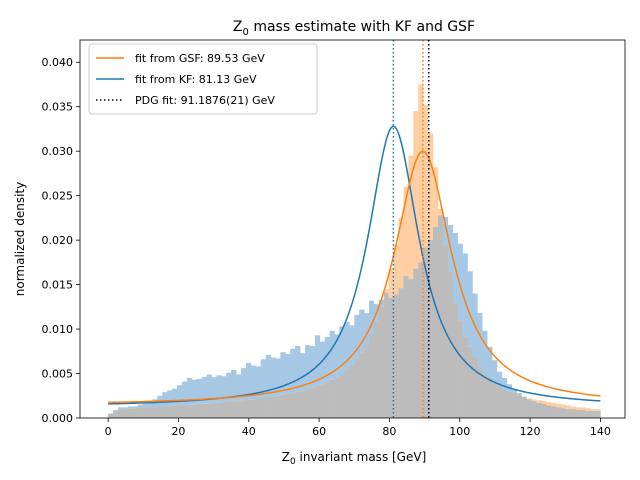  What do you see at coordinates (362, 27) in the screenshot?
I see `chart-title-rest: mass estimate with KF and GSF` at bounding box center [362, 27].